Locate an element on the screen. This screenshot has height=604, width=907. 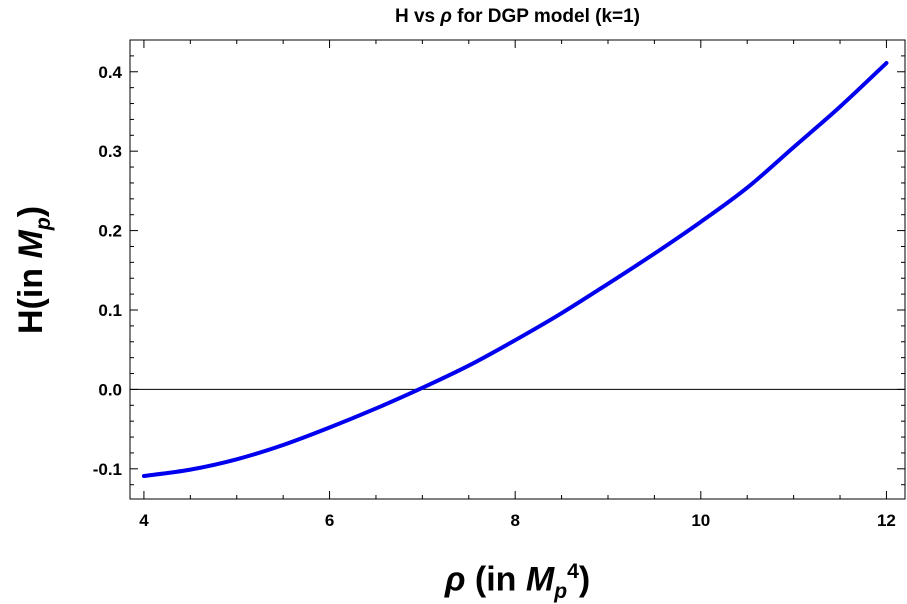
y-tick-label: 0.2 is located at coordinates (110, 231).